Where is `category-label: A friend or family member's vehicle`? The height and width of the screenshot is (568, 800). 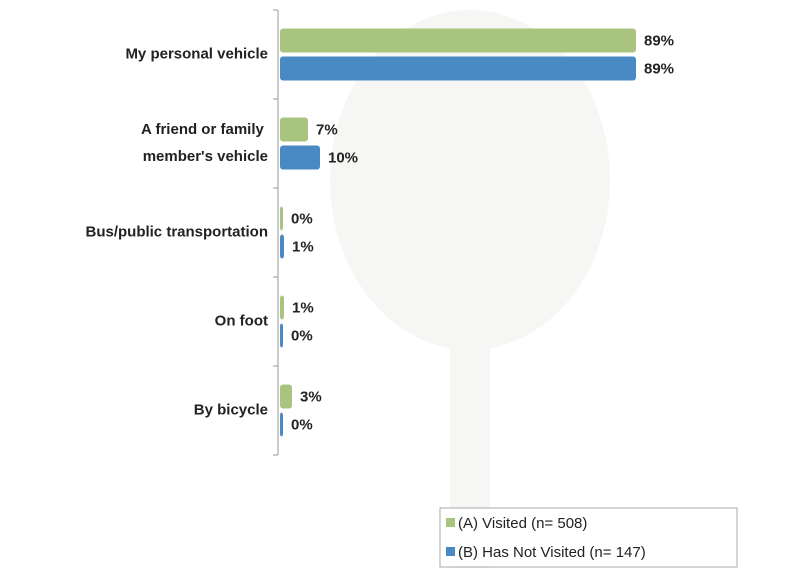
category-label: A friend or family member's vehicle is located at coordinates (204, 143).